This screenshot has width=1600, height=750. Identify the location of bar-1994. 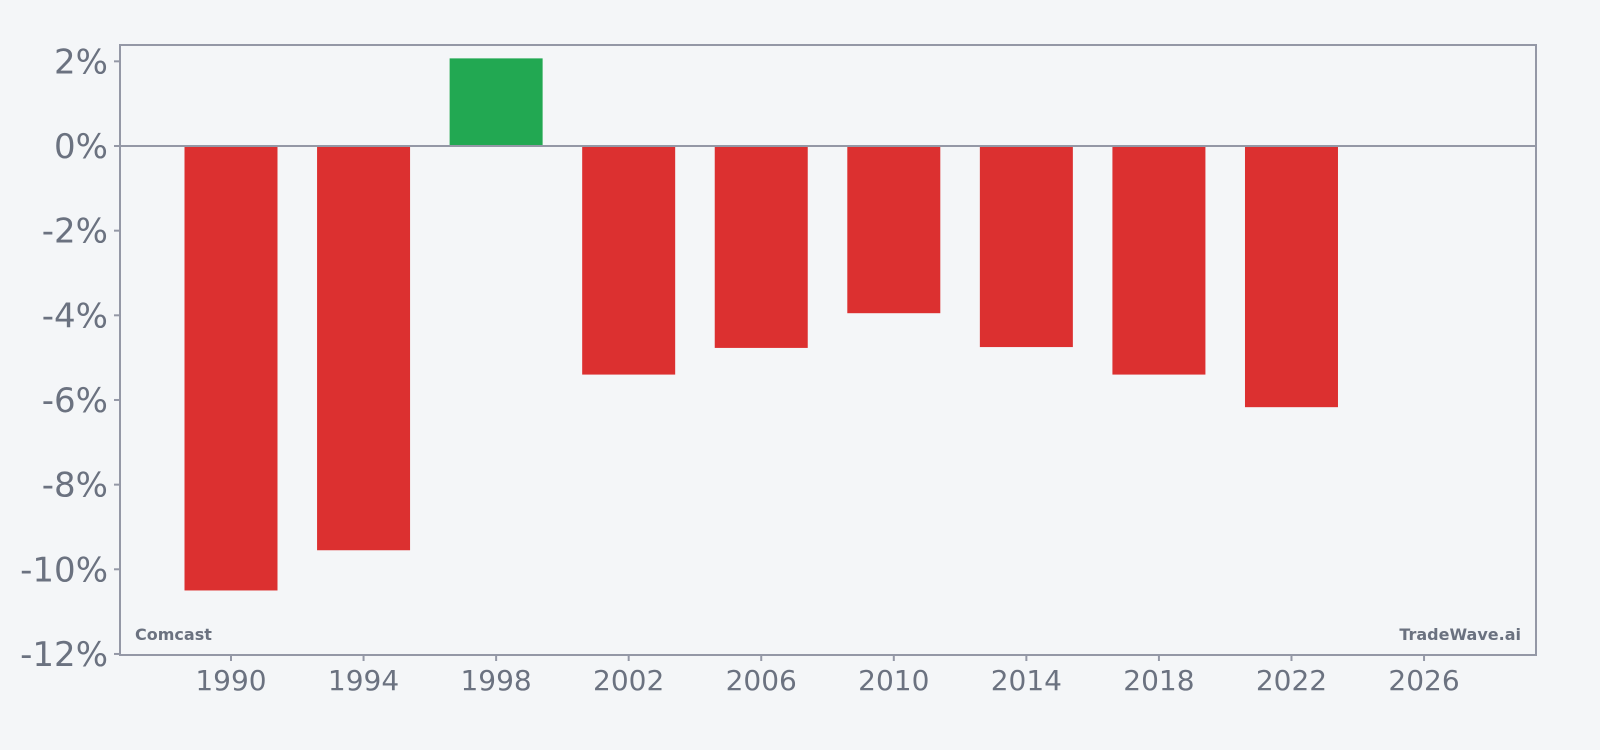
(364, 348).